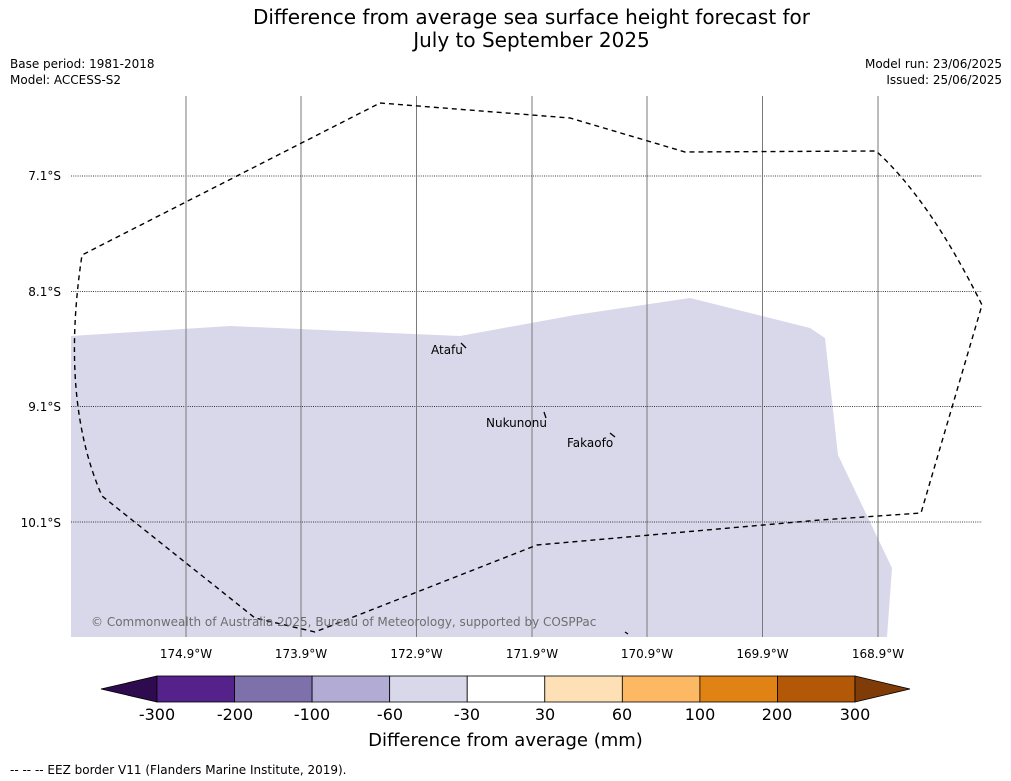  What do you see at coordinates (933, 64) in the screenshot?
I see `model-run: Model run: 23/06/2025` at bounding box center [933, 64].